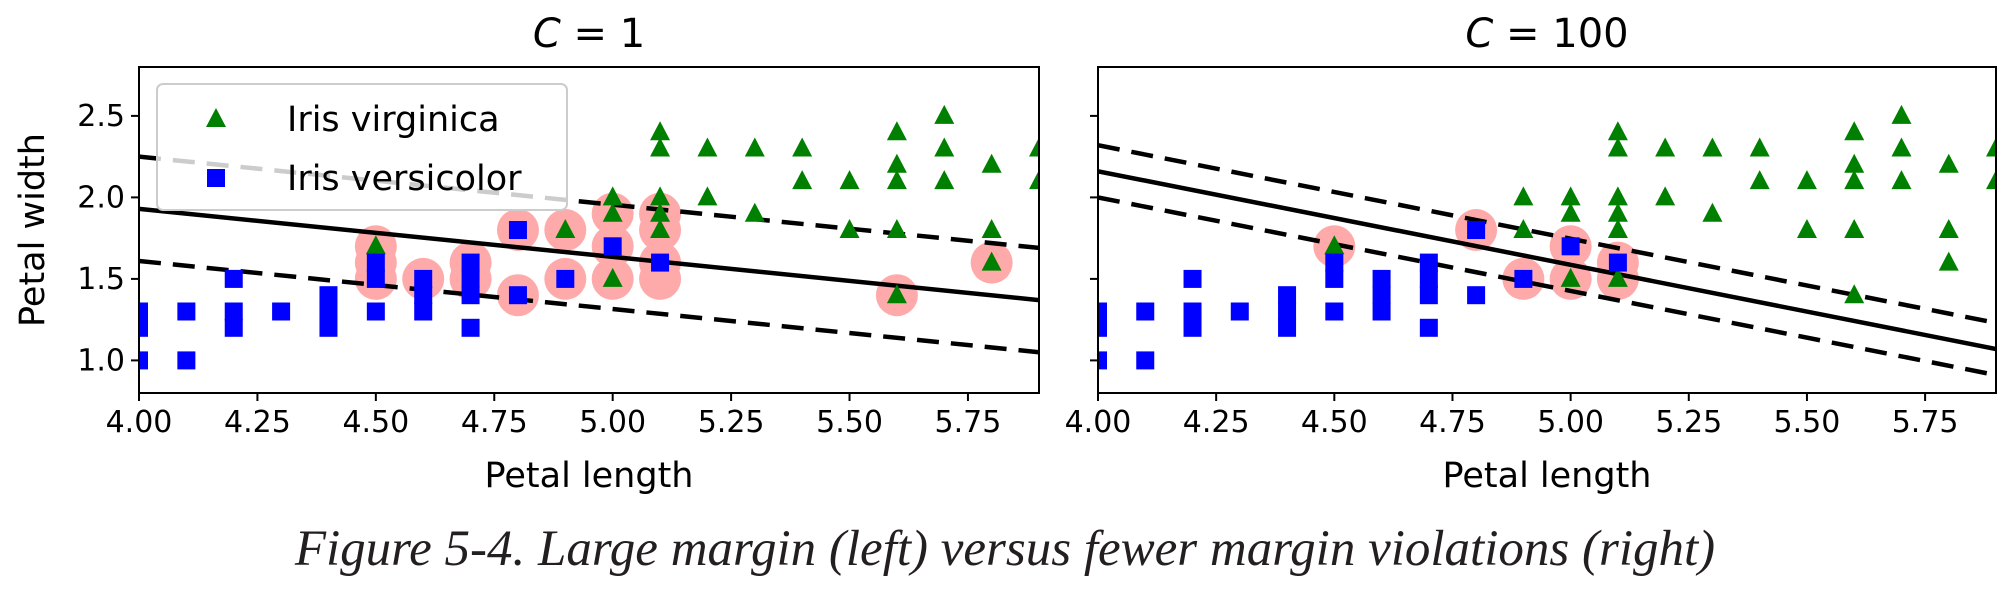 This screenshot has width=2010, height=608. I want to click on panel-title: C = 1, so click(589, 34).